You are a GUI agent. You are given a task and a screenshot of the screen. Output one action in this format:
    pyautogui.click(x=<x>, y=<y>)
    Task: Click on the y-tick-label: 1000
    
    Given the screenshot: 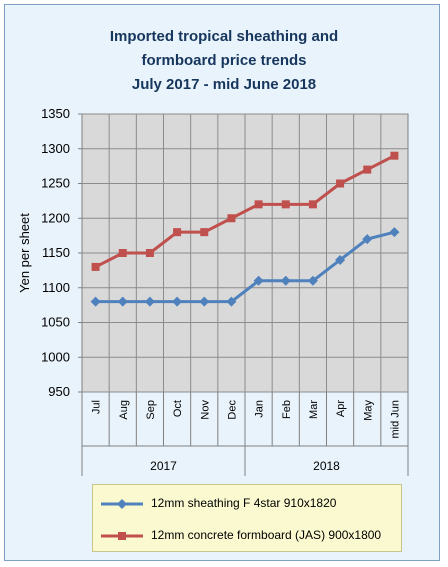 What is the action you would take?
    pyautogui.click(x=55, y=356)
    